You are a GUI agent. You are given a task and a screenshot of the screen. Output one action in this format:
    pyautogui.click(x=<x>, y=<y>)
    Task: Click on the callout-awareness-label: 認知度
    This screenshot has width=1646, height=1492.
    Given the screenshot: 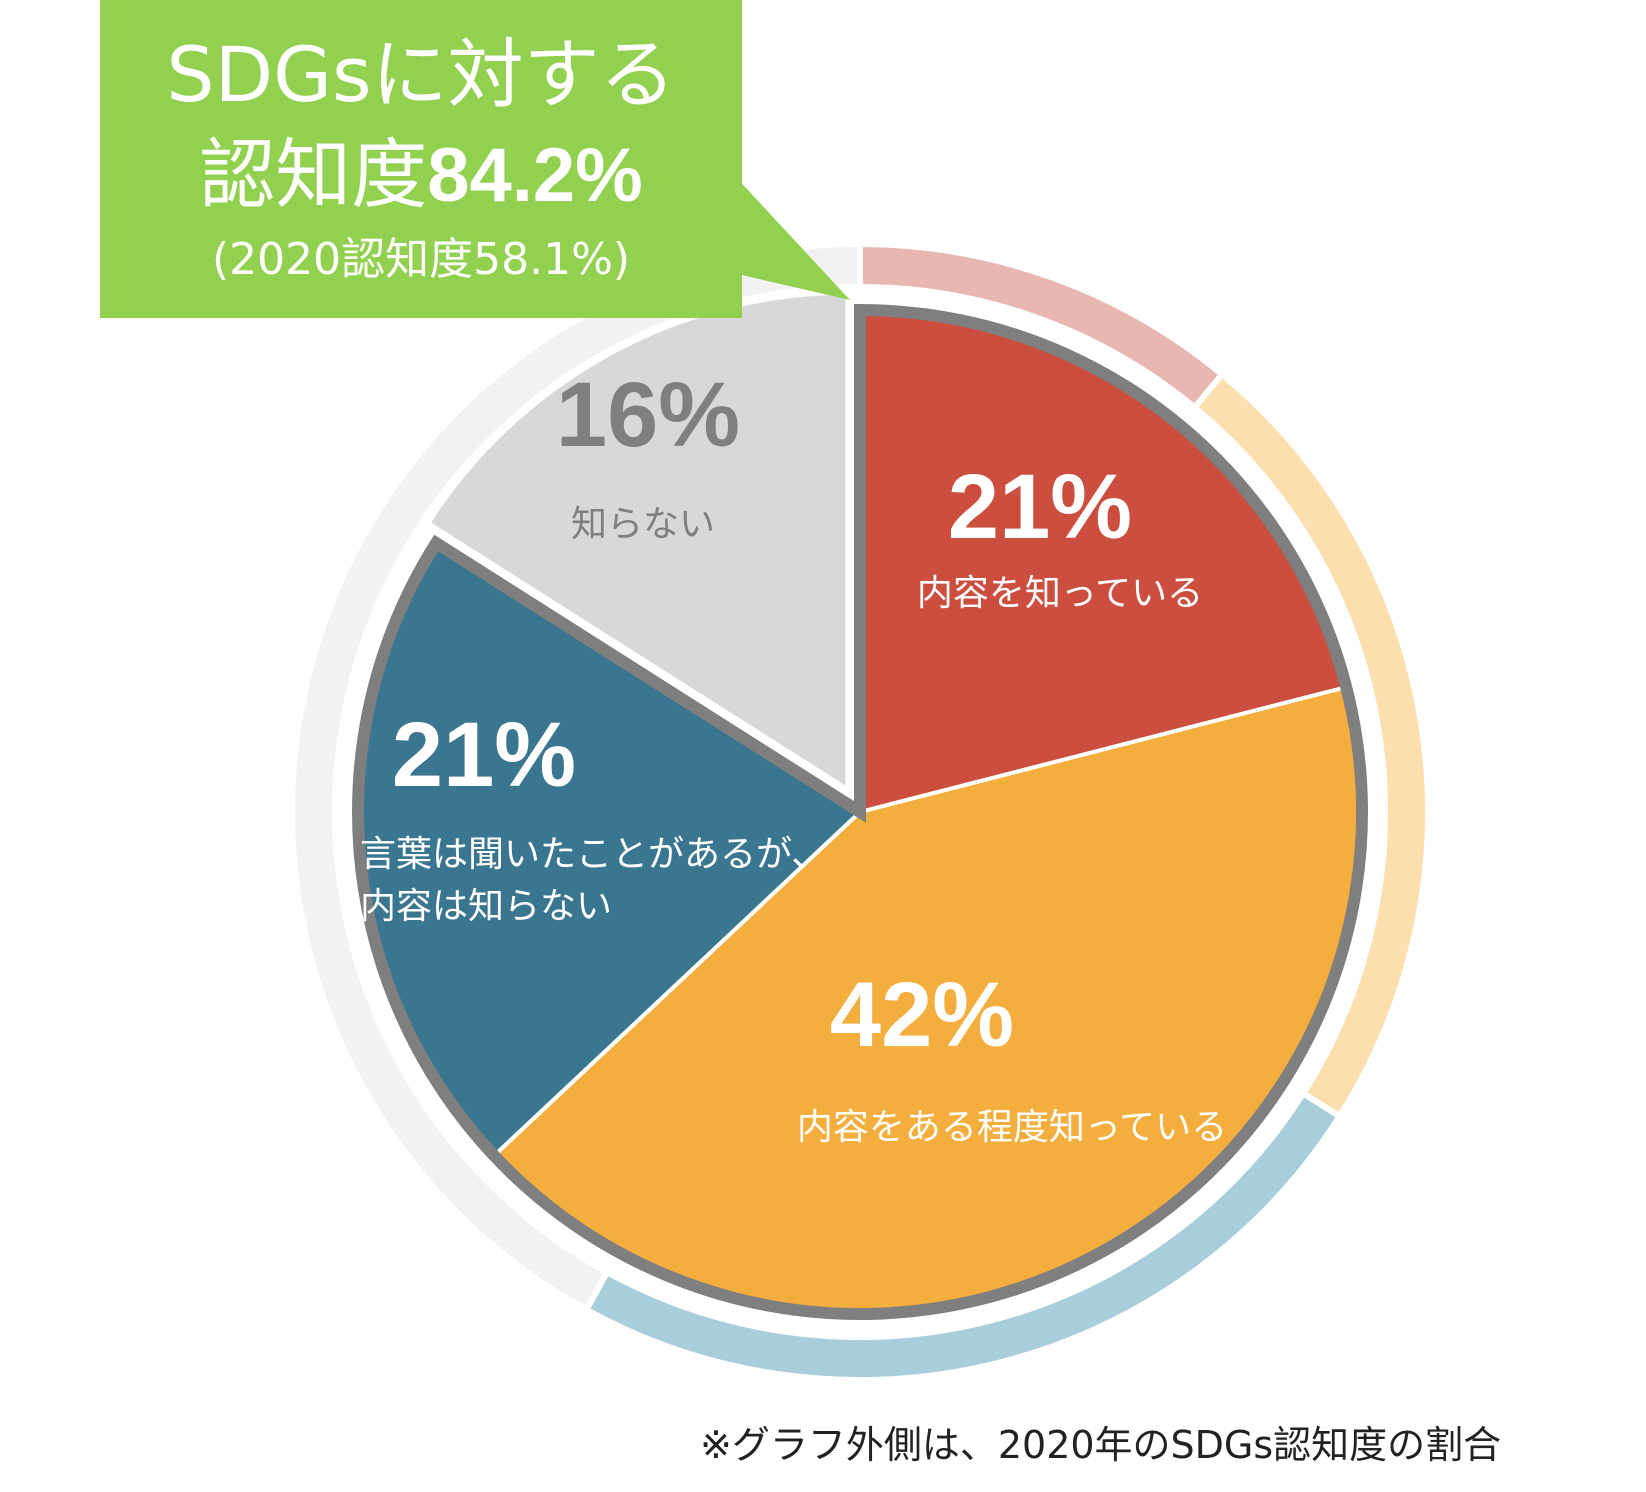 What is the action you would take?
    pyautogui.click(x=313, y=174)
    